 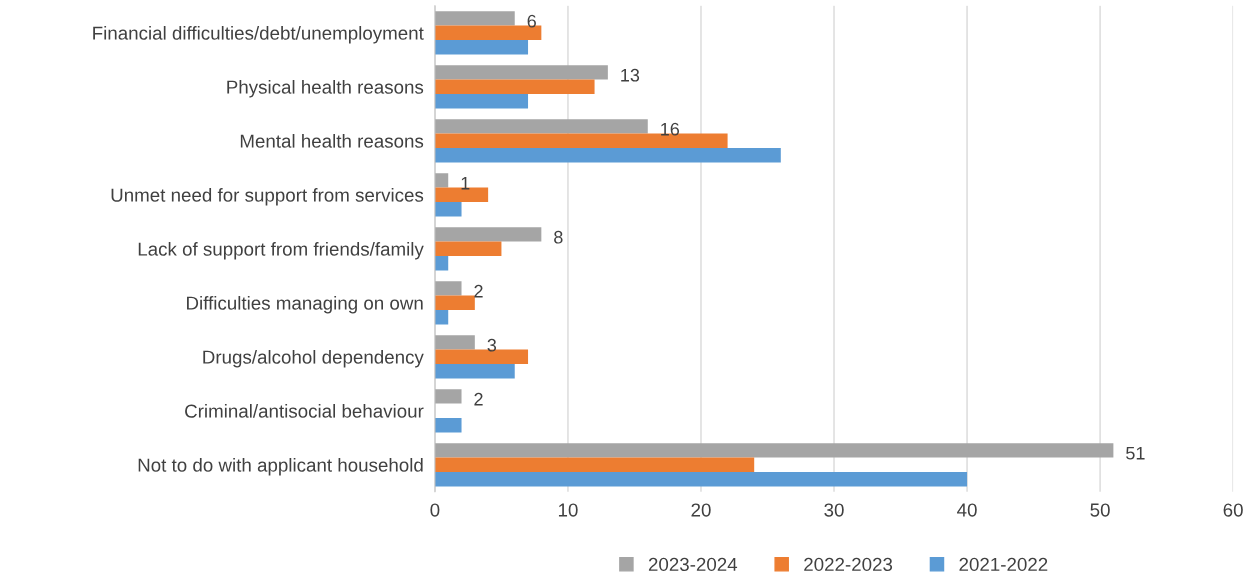 What do you see at coordinates (1003, 564) in the screenshot?
I see `legend-label: 2021-2022` at bounding box center [1003, 564].